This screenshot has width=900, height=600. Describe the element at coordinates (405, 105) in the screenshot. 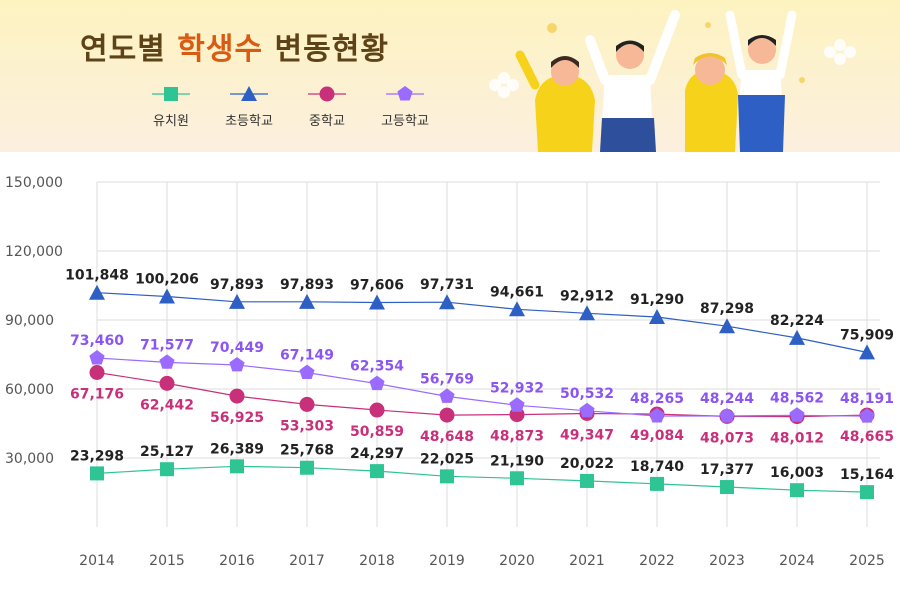

I see `legend-item-3: 고등학교` at that location.